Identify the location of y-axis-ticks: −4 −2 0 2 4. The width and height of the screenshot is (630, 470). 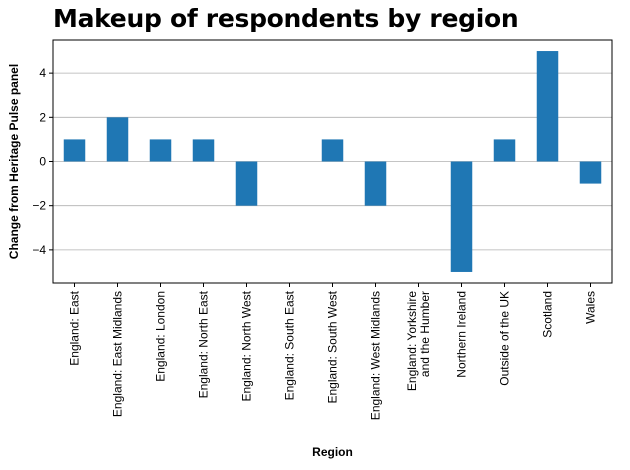
(42, 161).